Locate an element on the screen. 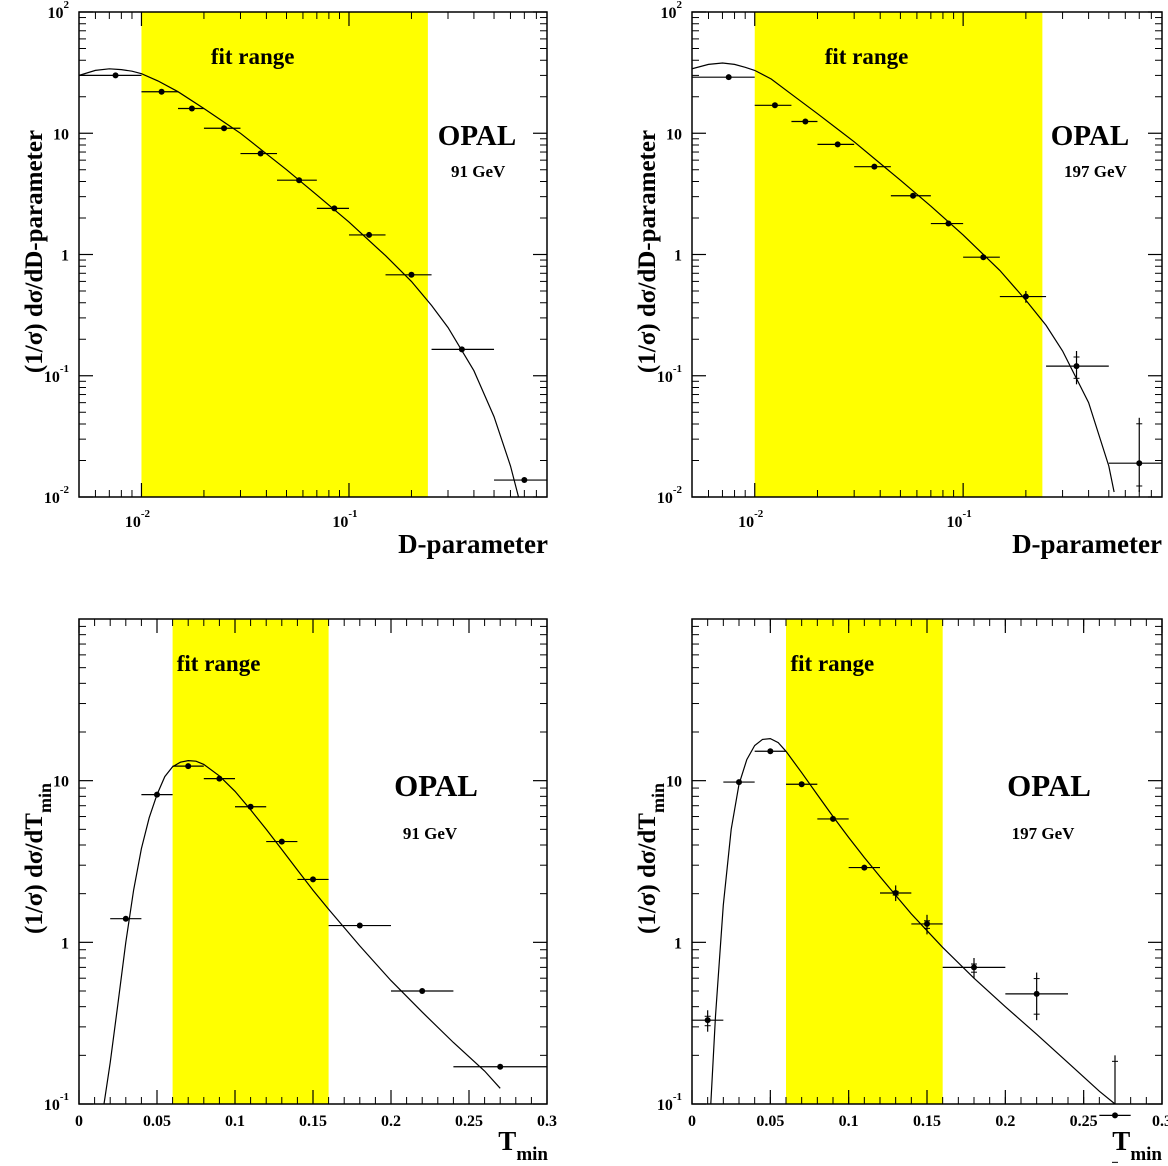 Image resolution: width=1168 pixels, height=1166 pixels. x-tick-label: 0.05 is located at coordinates (157, 1121).